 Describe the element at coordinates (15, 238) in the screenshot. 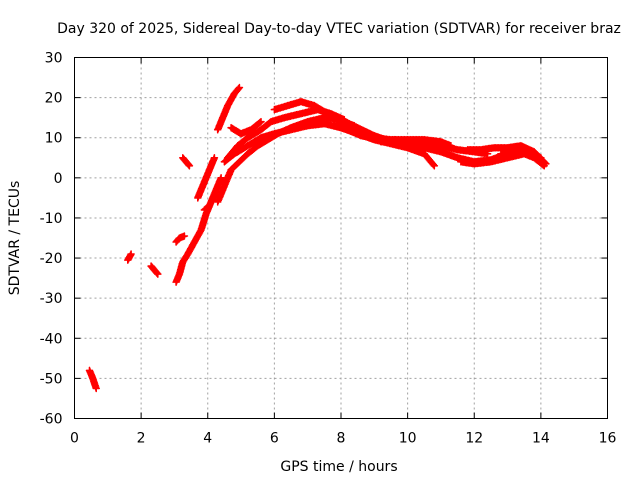

I see `y-axis-label: SDTVAR / TECUs` at that location.